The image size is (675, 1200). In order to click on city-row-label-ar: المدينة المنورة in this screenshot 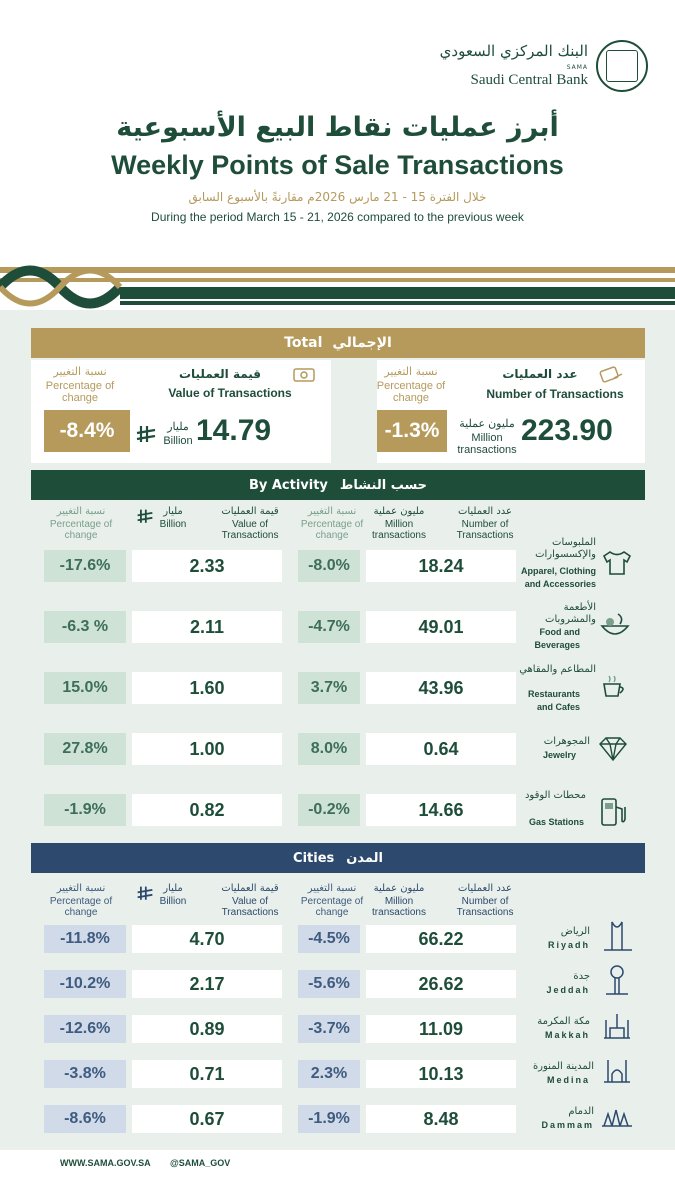, I will do `click(563, 1066)`.